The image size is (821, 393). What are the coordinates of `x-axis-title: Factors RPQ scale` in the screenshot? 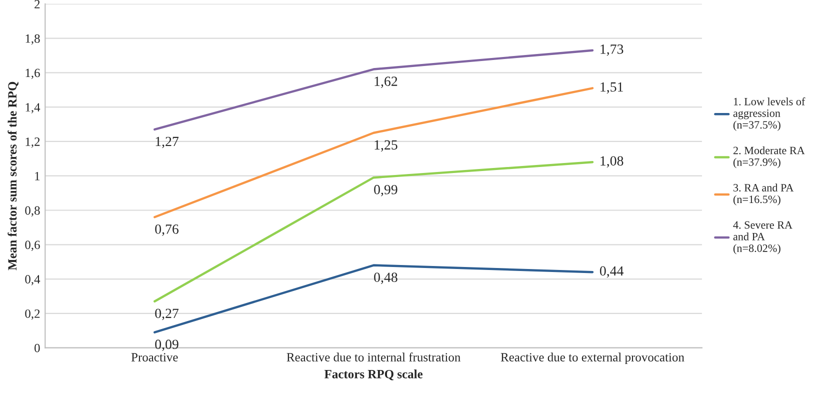 It's located at (373, 375).